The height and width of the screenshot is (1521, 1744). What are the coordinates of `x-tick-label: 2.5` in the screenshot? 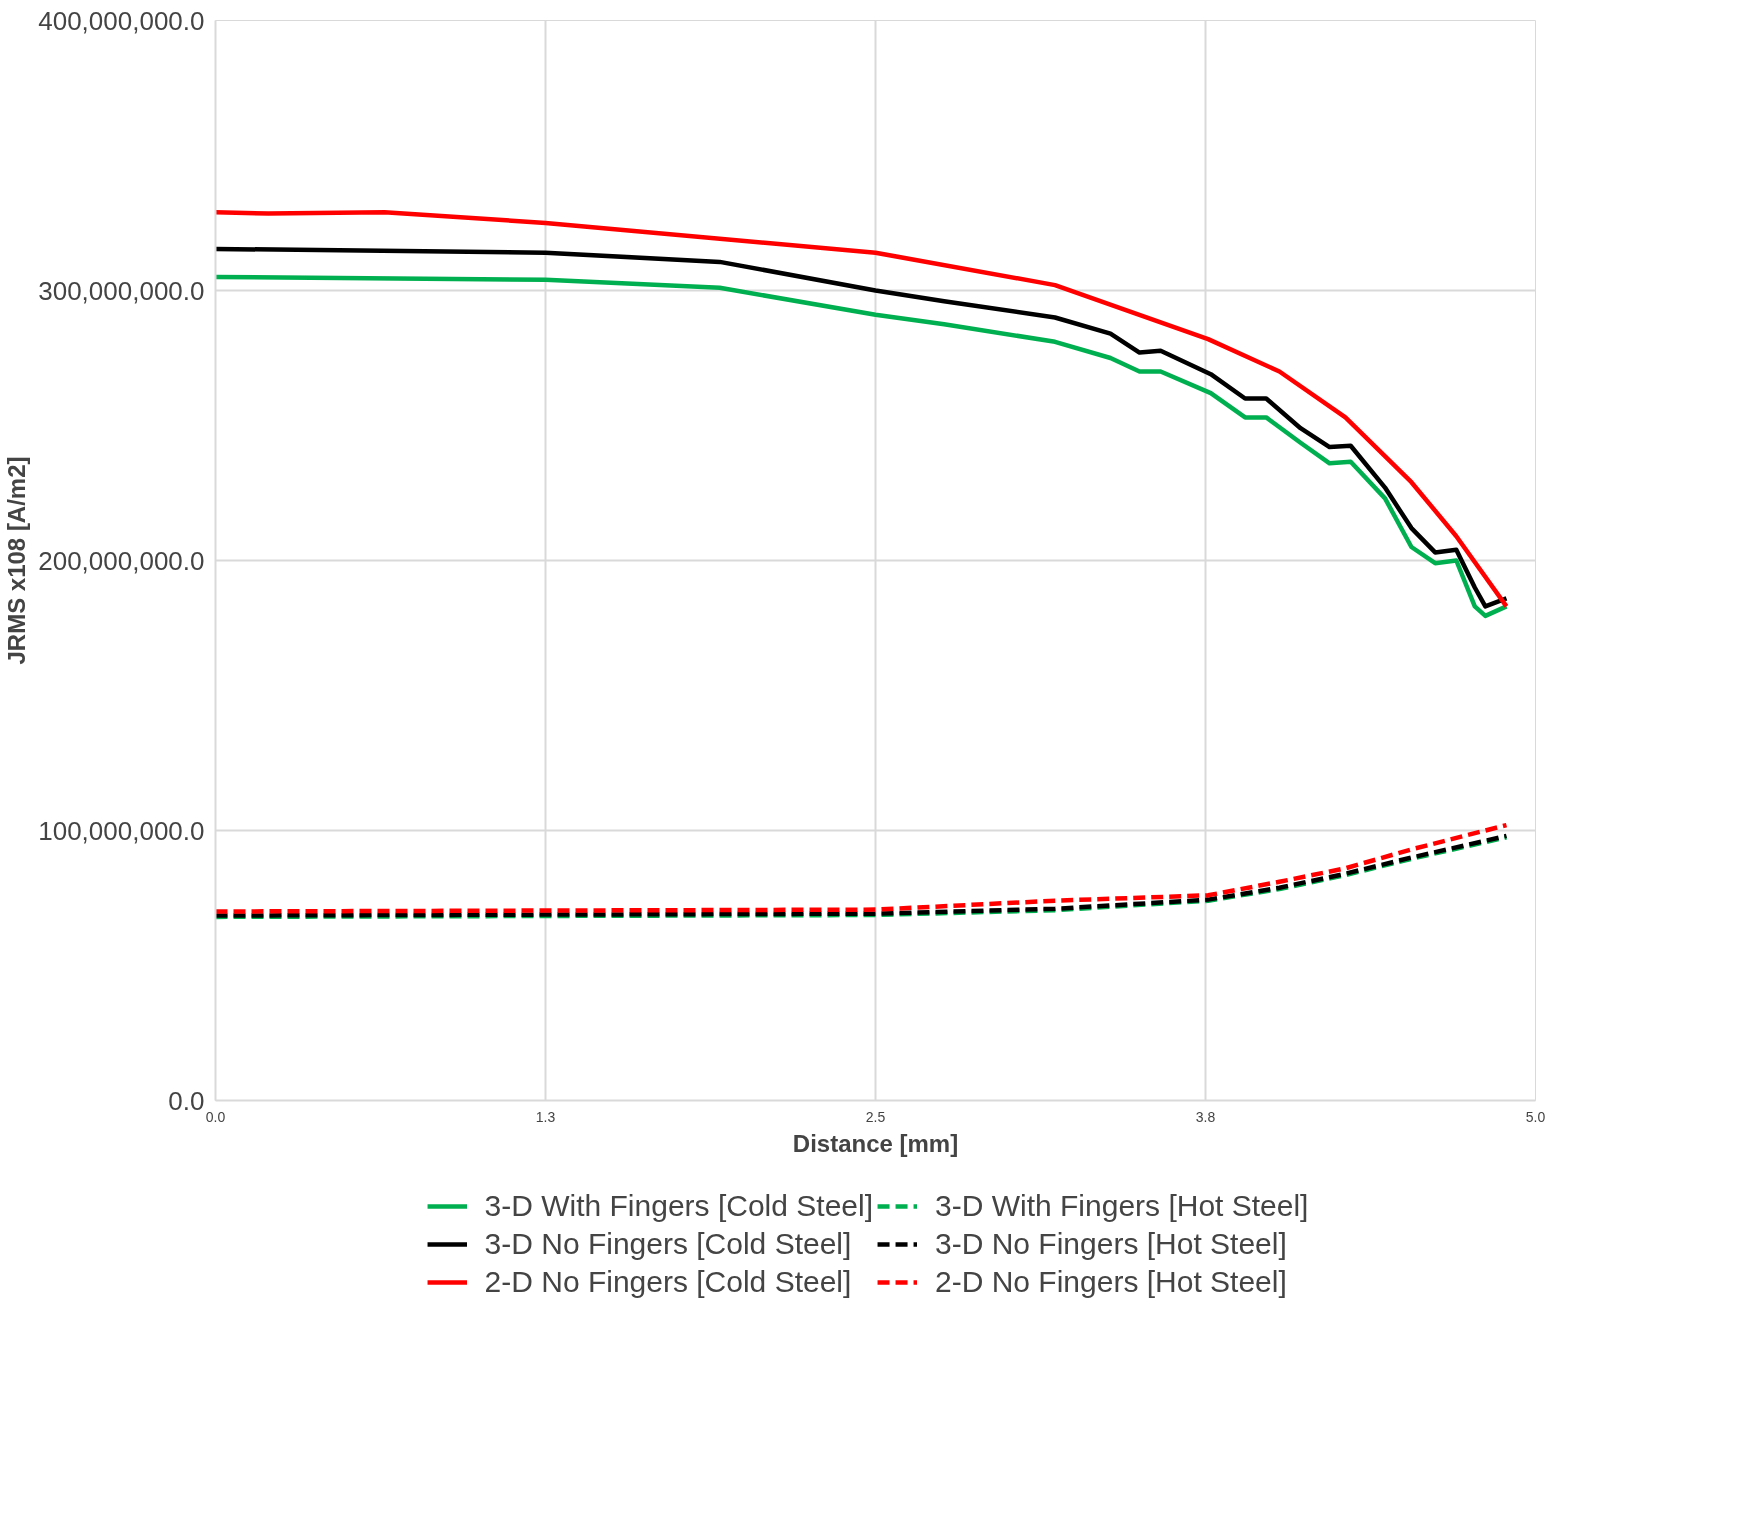 It's located at (875, 1116).